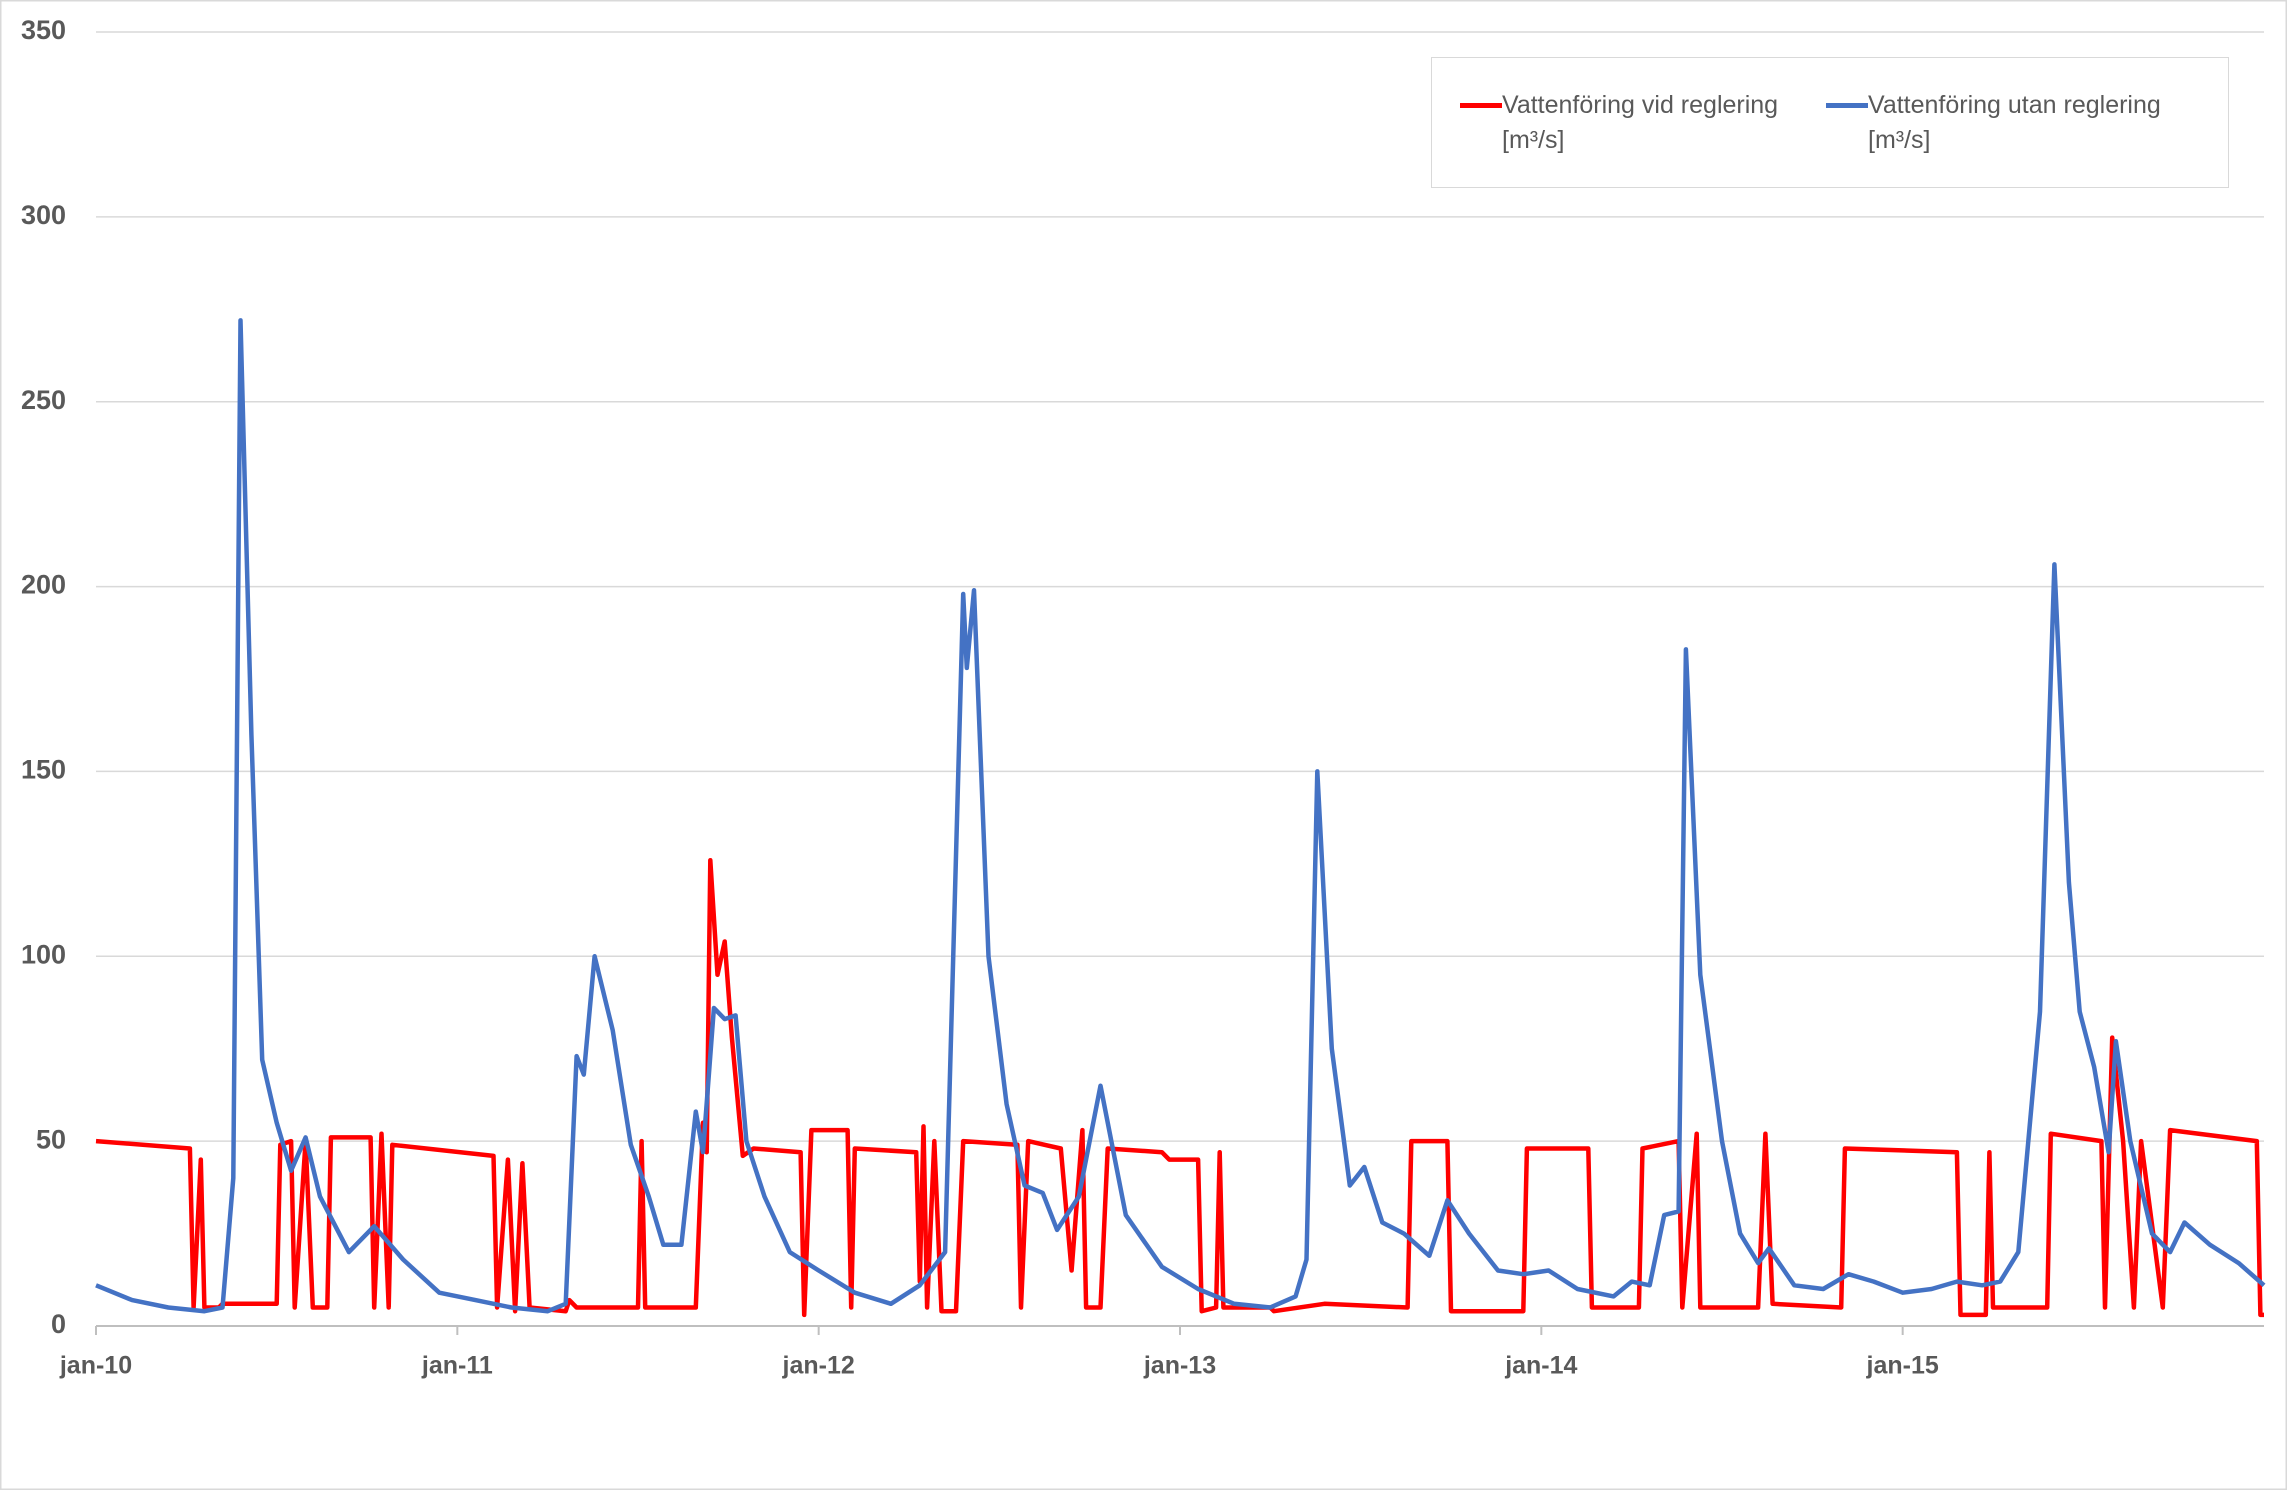 This screenshot has width=2287, height=1490. I want to click on legend-label: Vattenföring utan reglering [m³/s], so click(2014, 122).